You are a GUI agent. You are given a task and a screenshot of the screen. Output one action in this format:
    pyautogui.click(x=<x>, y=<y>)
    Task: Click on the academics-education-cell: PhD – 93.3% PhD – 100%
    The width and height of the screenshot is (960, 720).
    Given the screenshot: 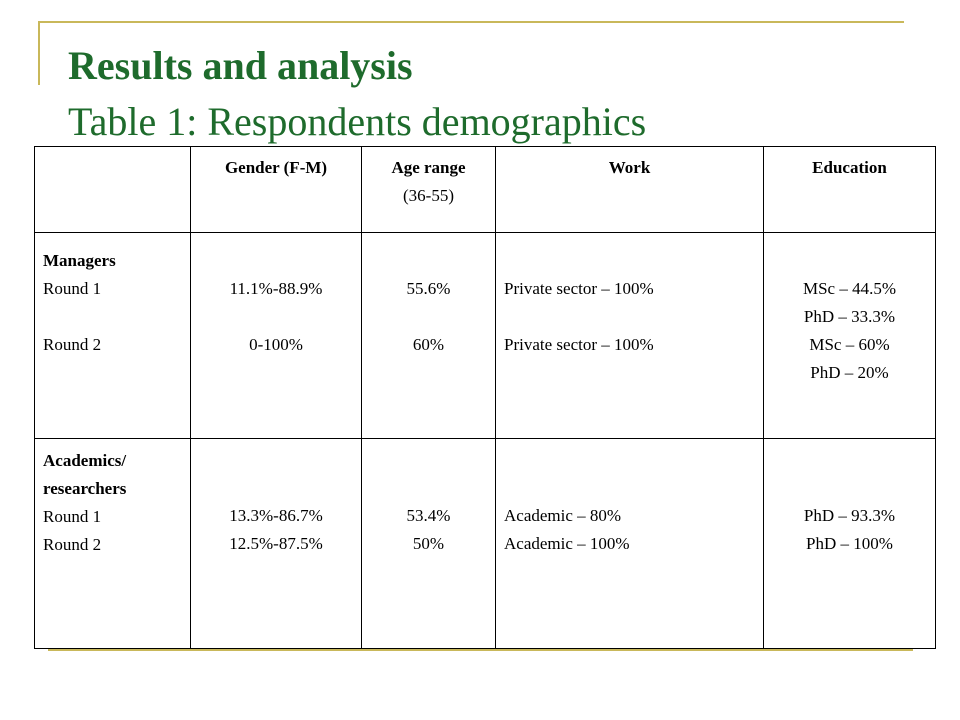 What is the action you would take?
    pyautogui.click(x=849, y=543)
    